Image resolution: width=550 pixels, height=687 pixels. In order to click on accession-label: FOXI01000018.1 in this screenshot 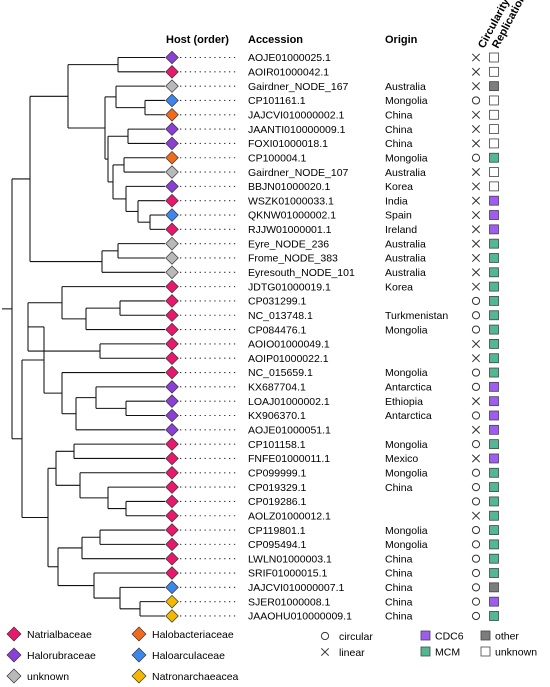, I will do `click(288, 144)`.